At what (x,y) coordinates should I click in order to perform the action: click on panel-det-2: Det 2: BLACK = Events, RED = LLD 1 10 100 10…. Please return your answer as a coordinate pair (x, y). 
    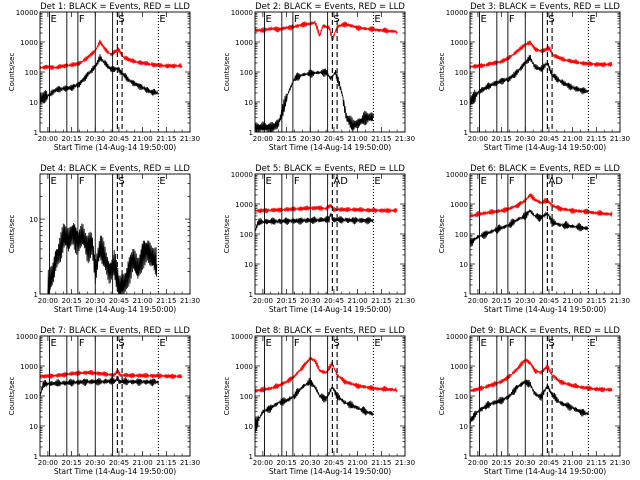
    Looking at the image, I should click on (319, 77).